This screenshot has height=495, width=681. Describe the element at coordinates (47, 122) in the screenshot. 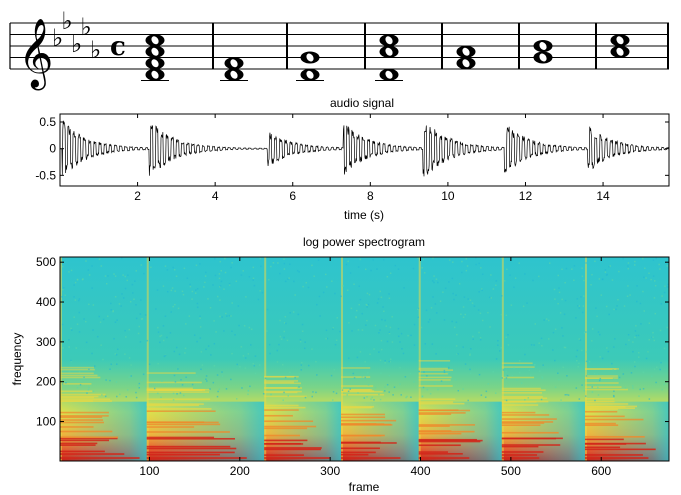

I see `audio-y-tick-label: 0.5` at that location.